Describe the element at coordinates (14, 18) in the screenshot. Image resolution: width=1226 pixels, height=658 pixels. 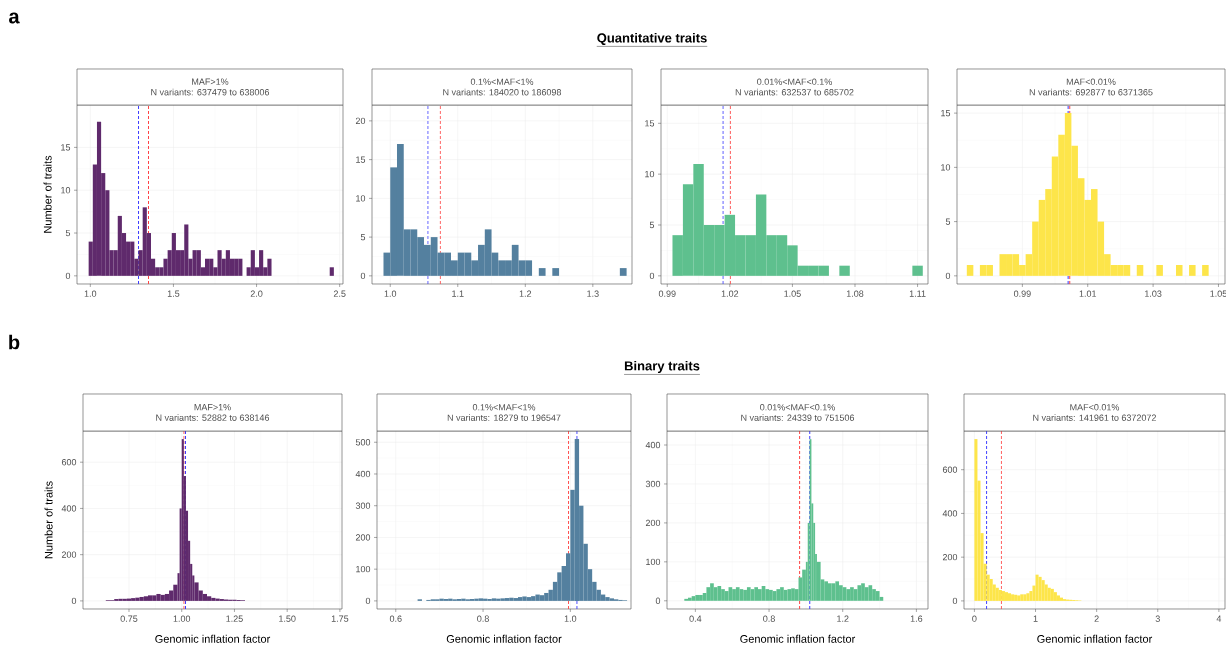
I see `text: a` at that location.